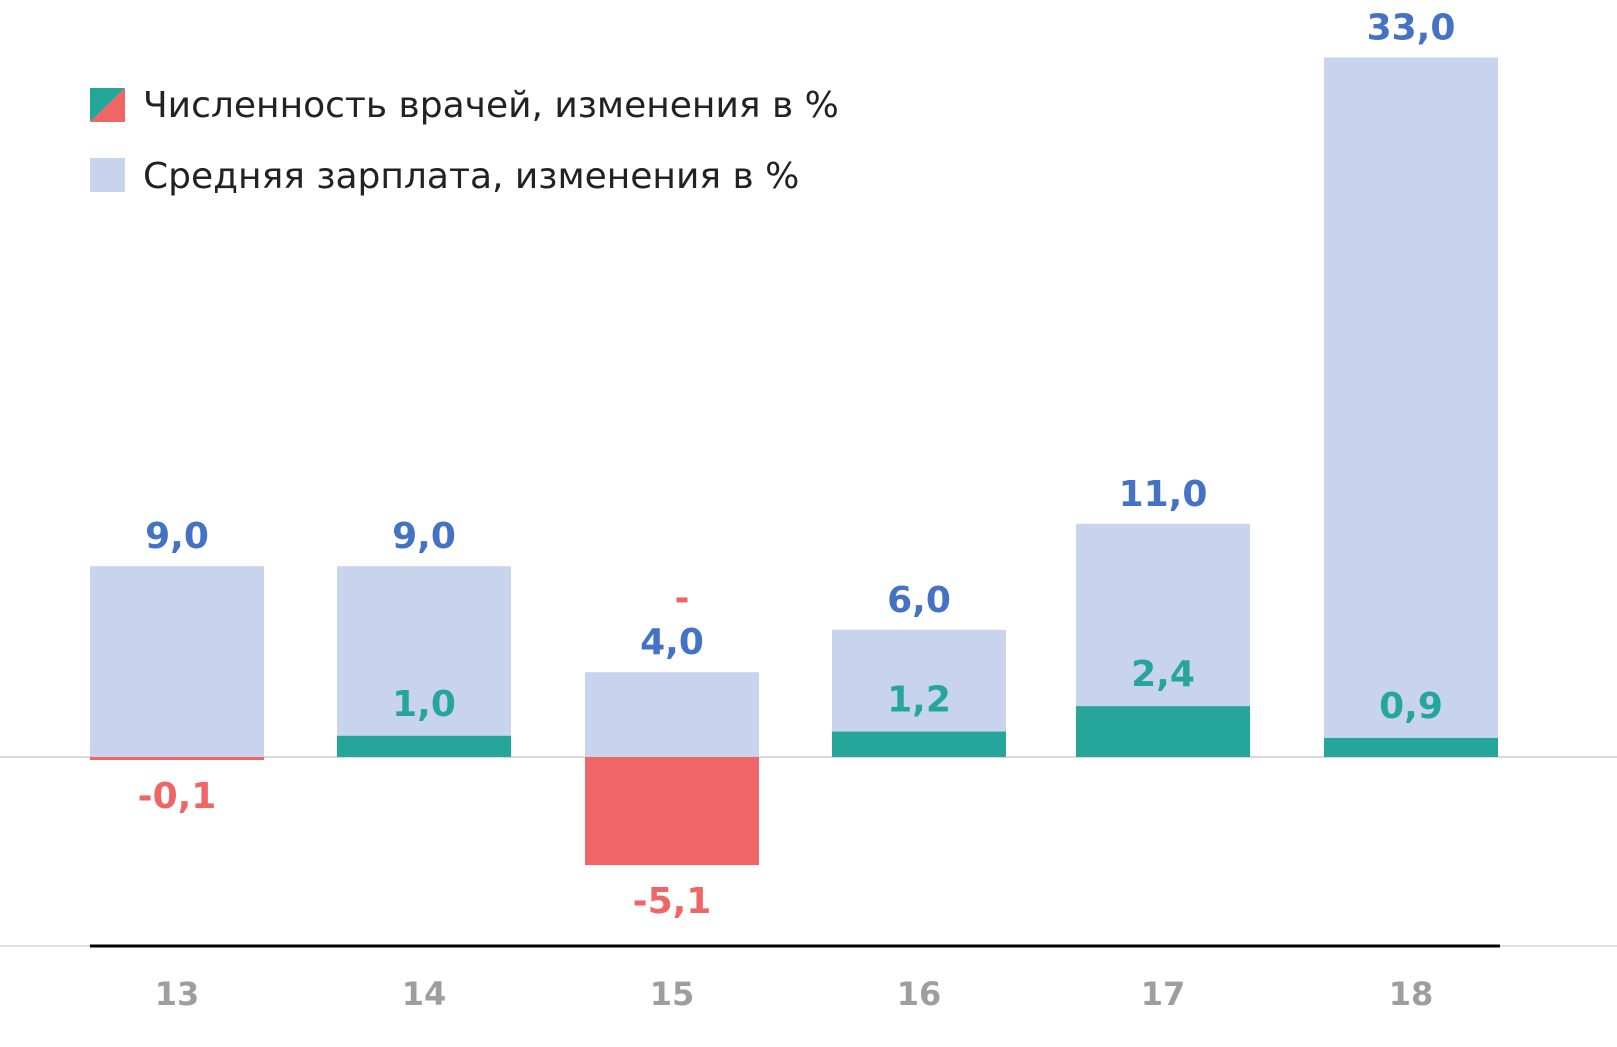  What do you see at coordinates (1411, 27) in the screenshot?
I see `salary-label-18: 33,0` at bounding box center [1411, 27].